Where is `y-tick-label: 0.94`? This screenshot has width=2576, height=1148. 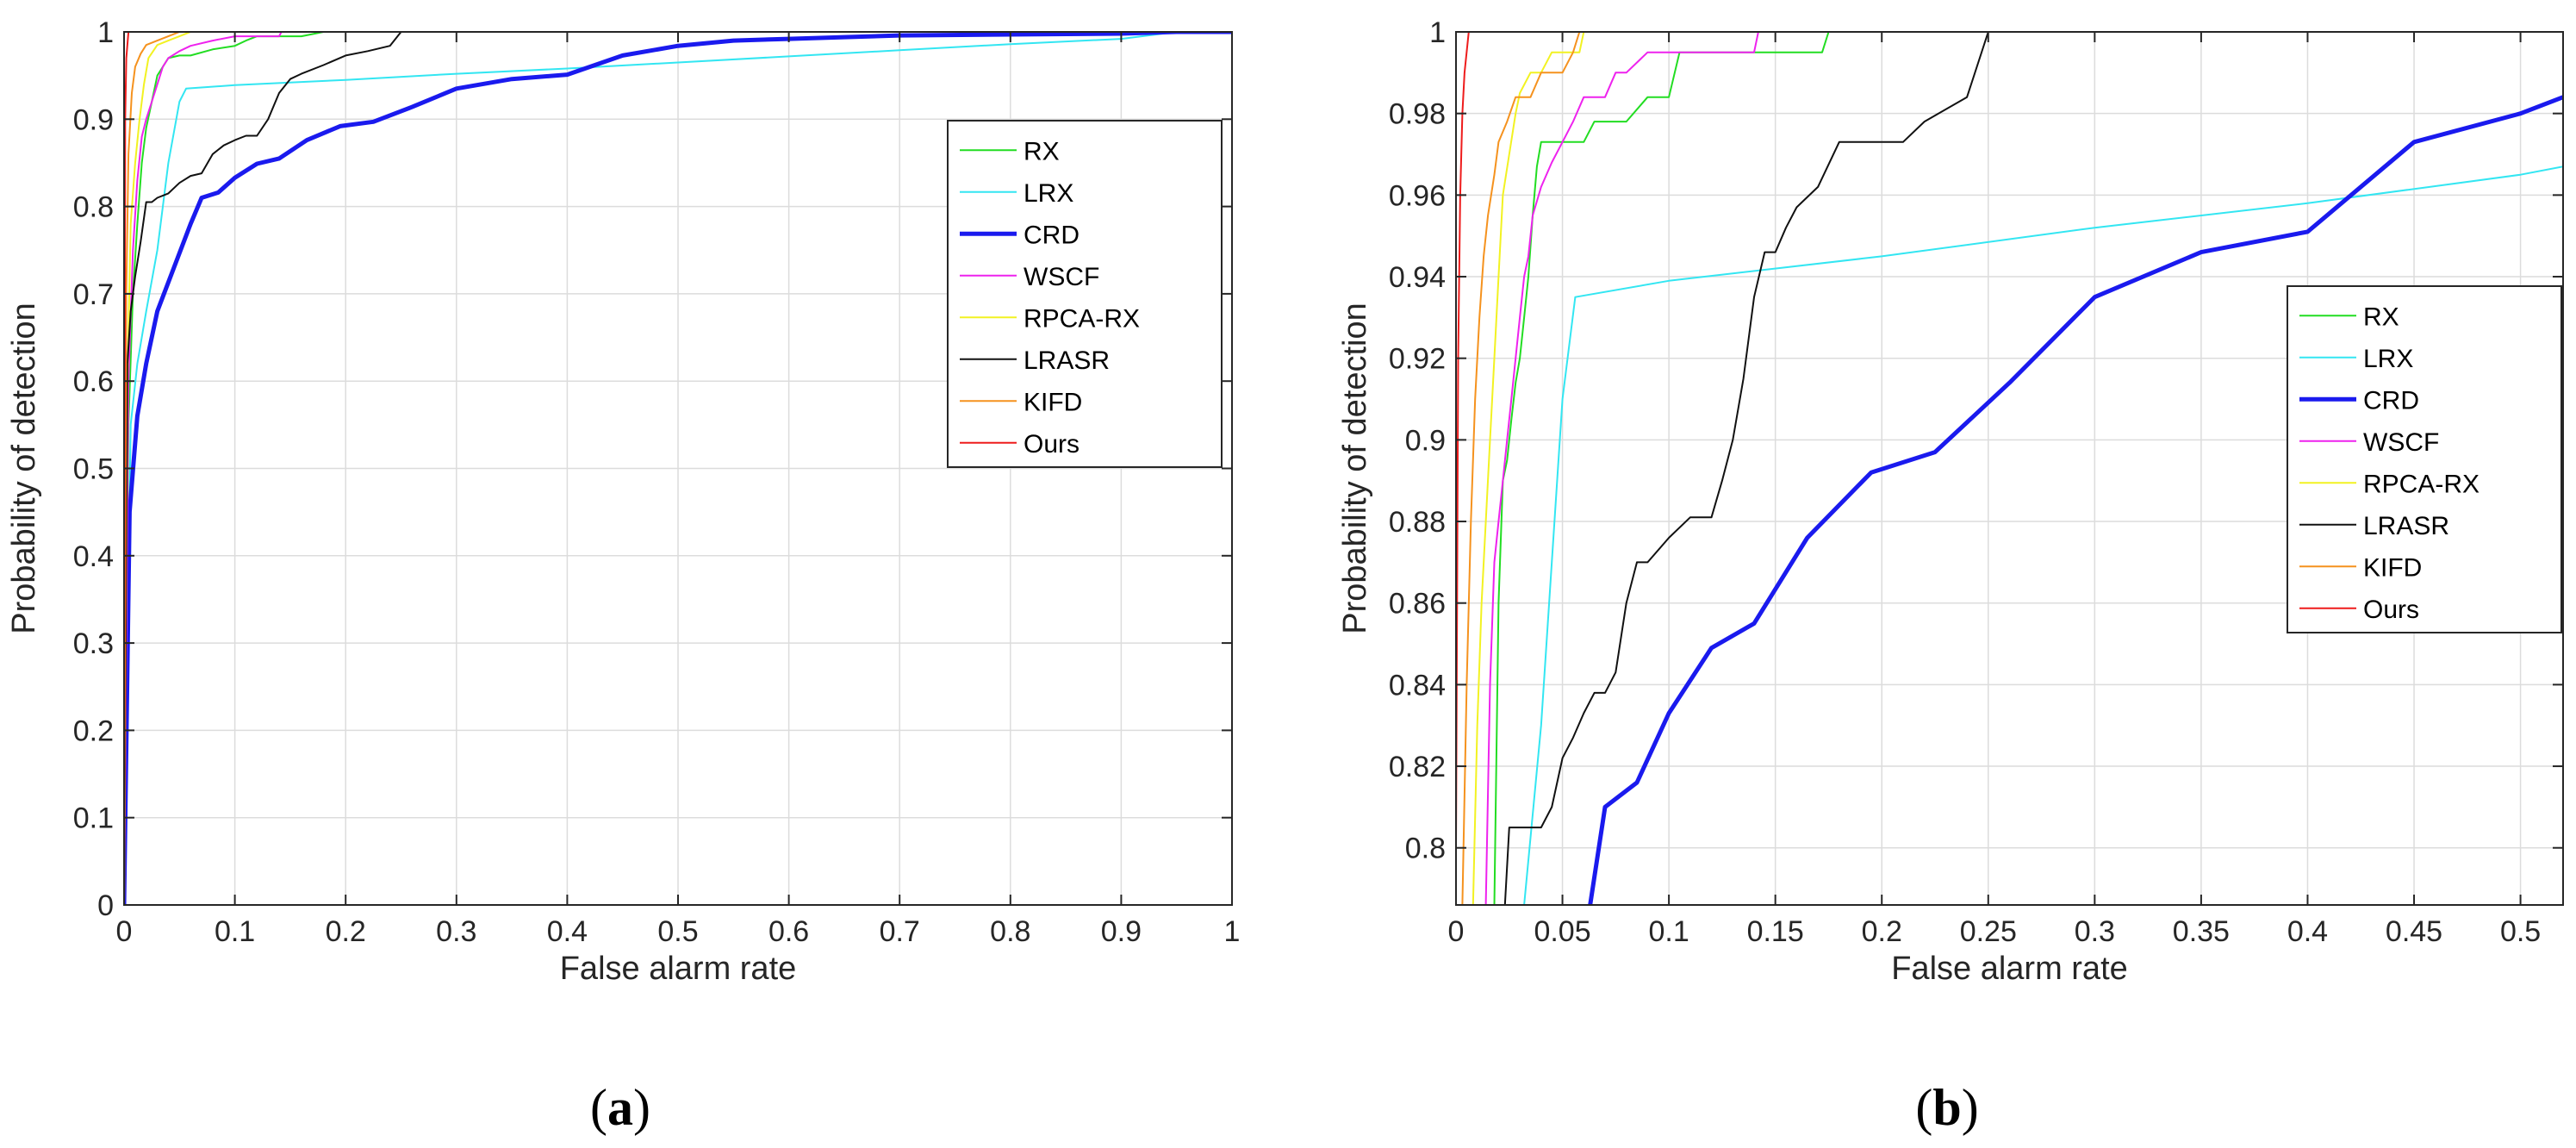 y-tick-label: 0.94 is located at coordinates (1418, 277).